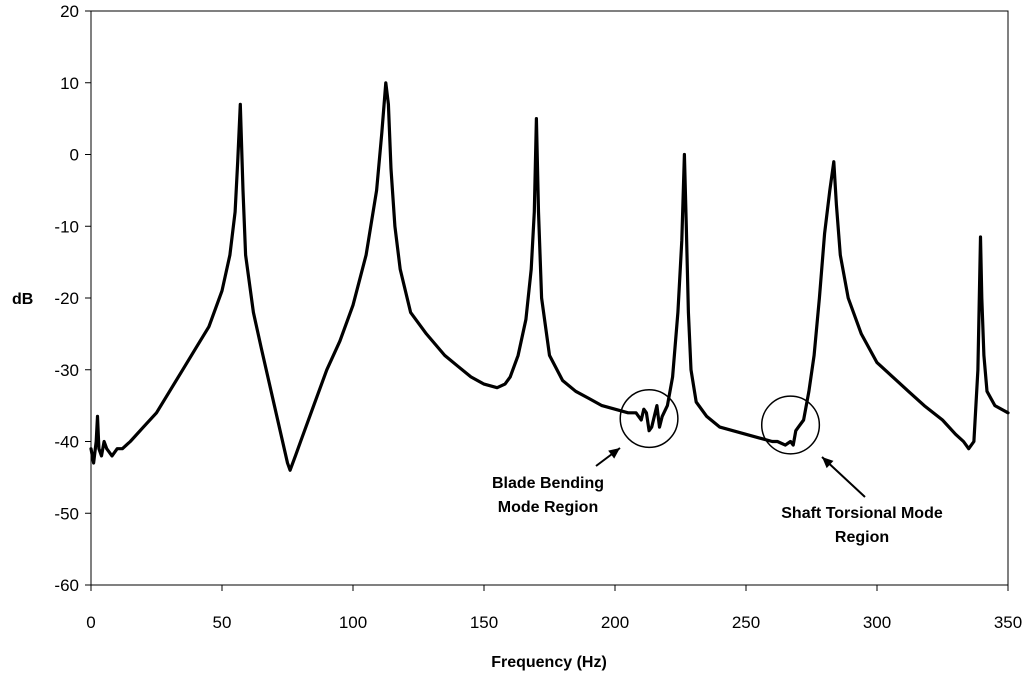 Image resolution: width=1029 pixels, height=673 pixels. I want to click on x-tick-label: 250, so click(746, 622).